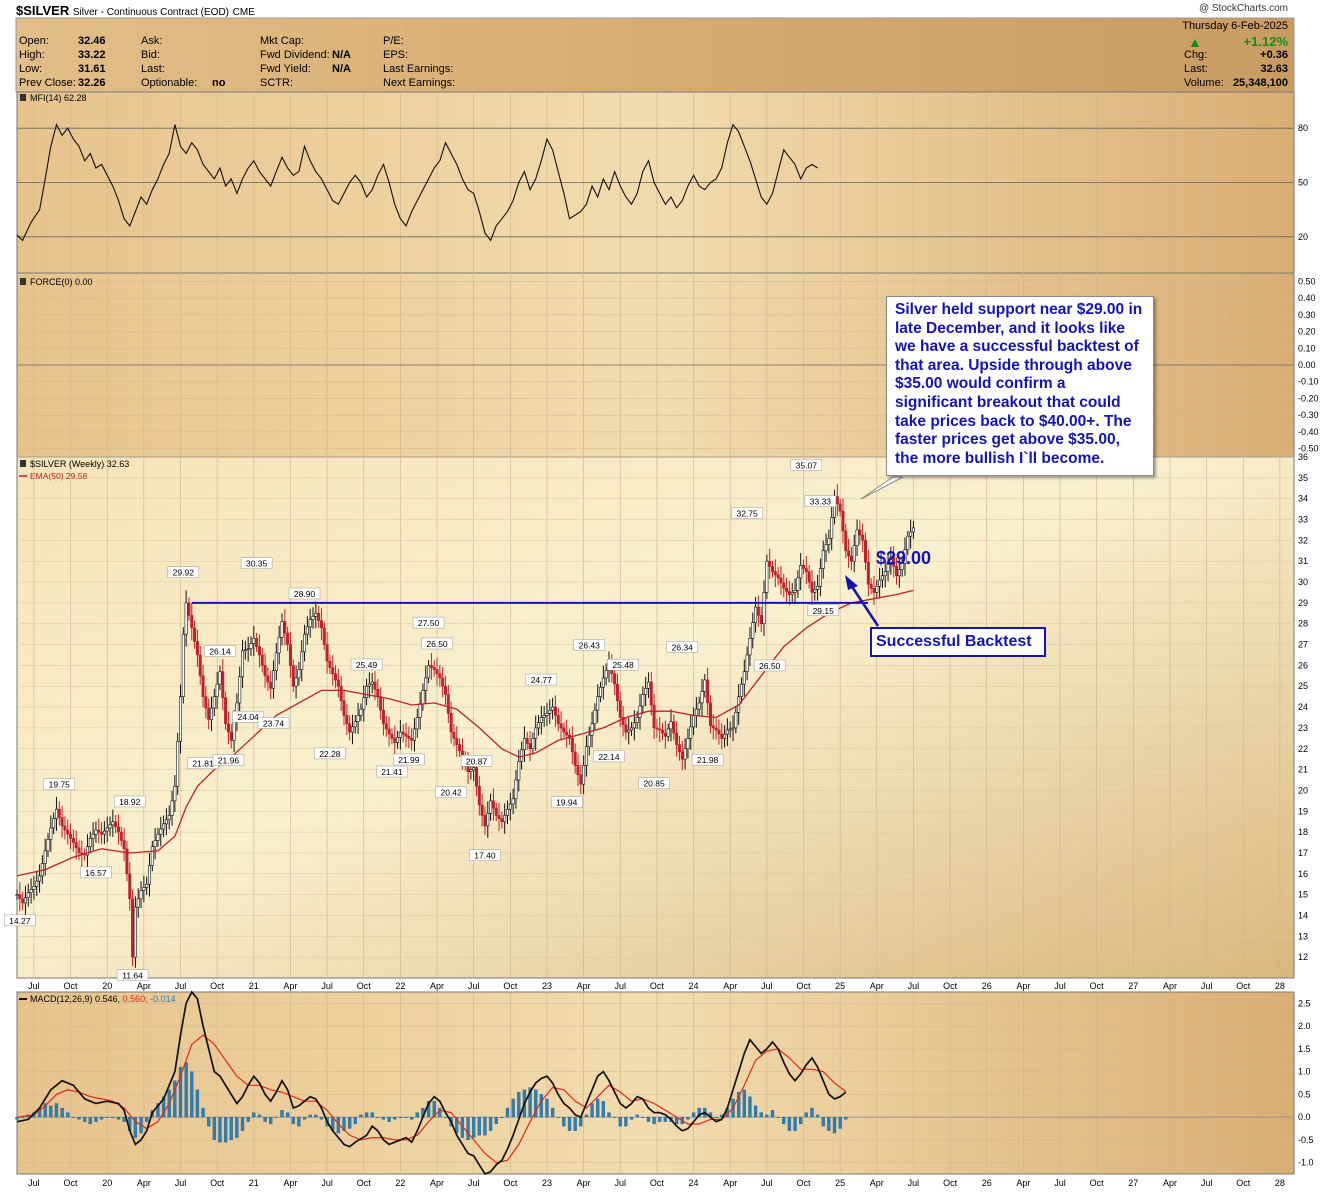 This screenshot has width=1340, height=1197. Describe the element at coordinates (341, 55) in the screenshot. I see `fwd-dividend-value: N/A` at that location.